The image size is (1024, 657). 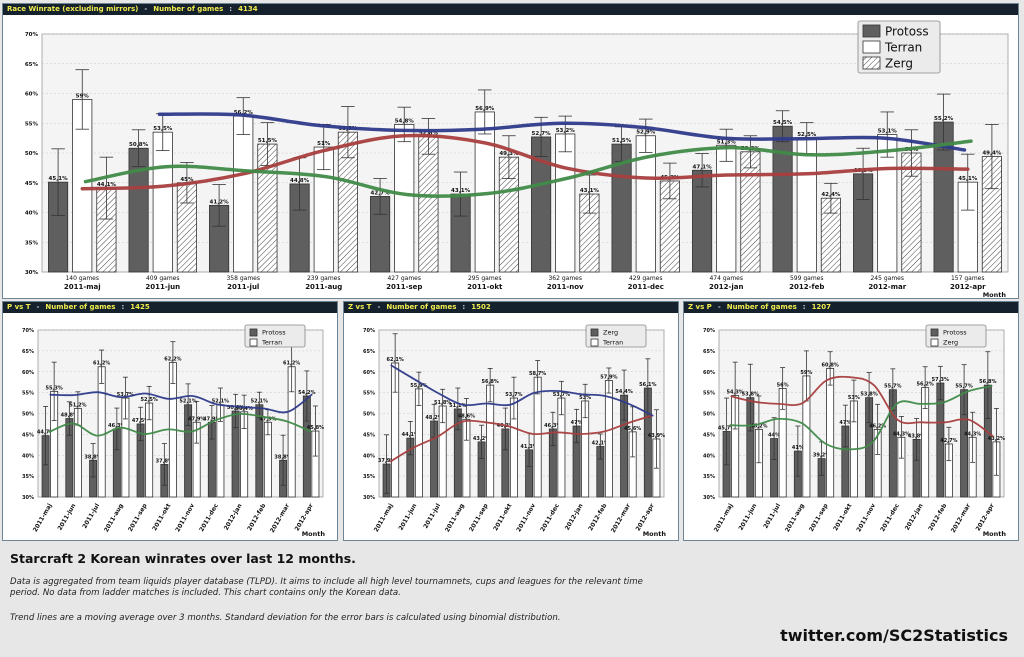 I want to click on x-tick-label: 2011-jun, so click(x=407, y=517).